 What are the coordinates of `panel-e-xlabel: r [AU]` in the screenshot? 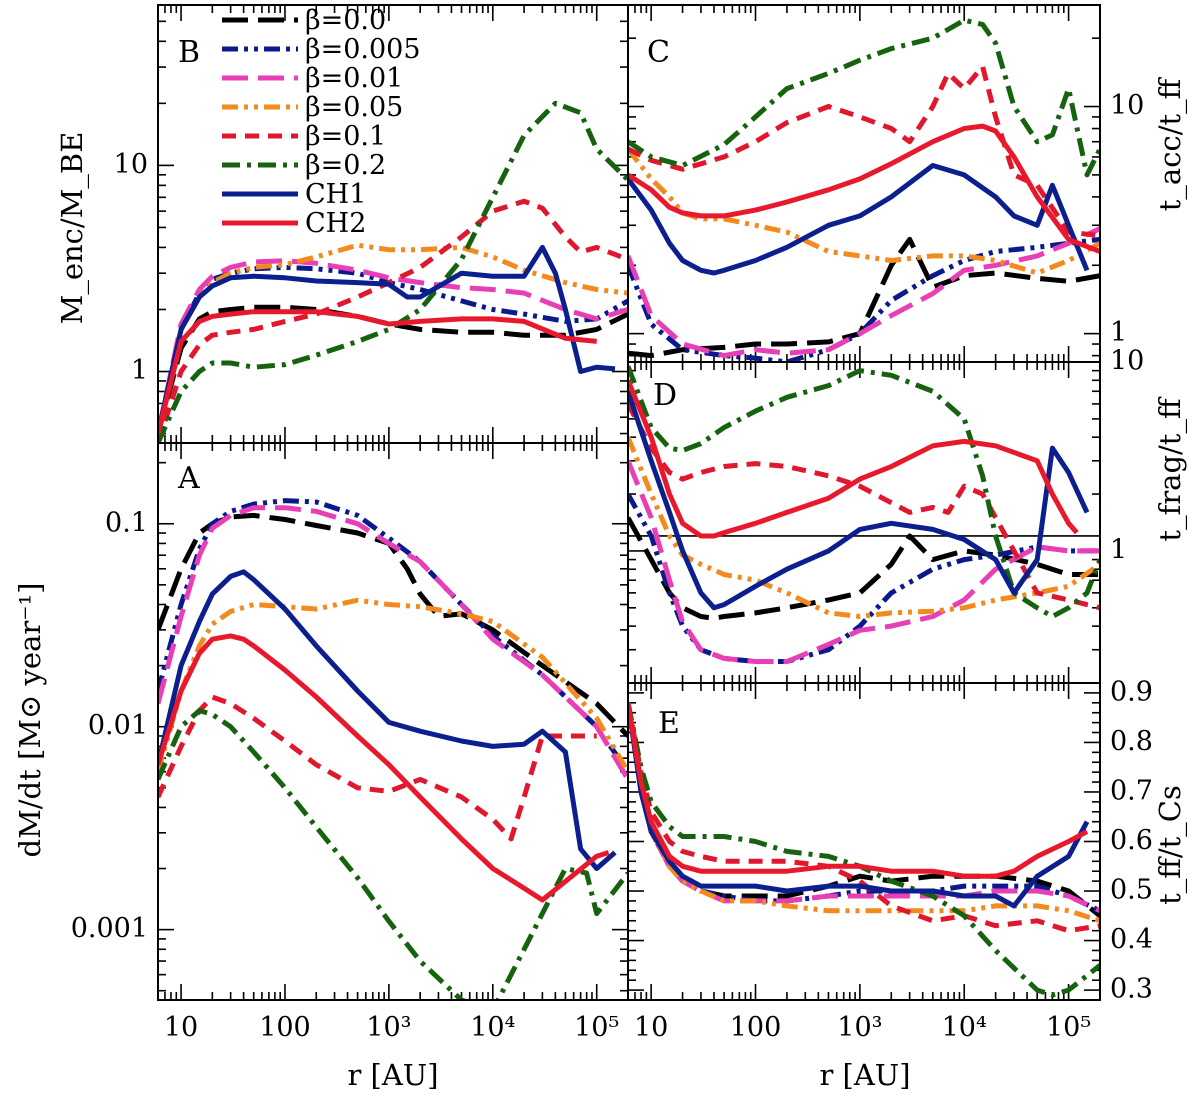 It's located at (864, 1075).